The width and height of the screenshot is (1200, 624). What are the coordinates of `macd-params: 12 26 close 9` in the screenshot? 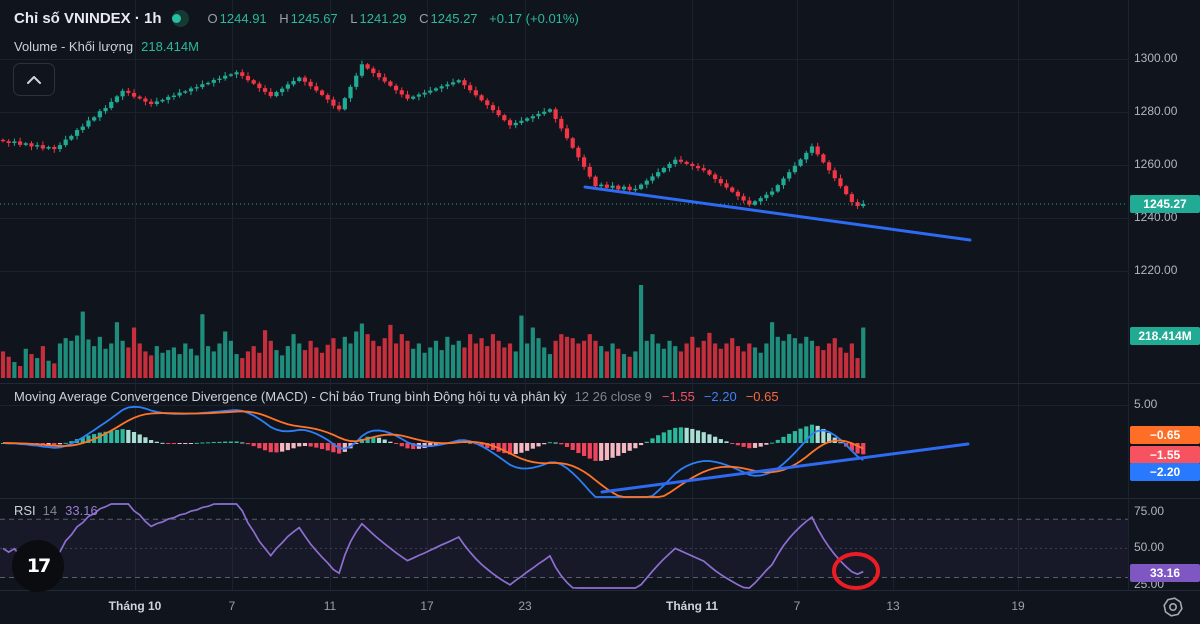 It's located at (613, 396).